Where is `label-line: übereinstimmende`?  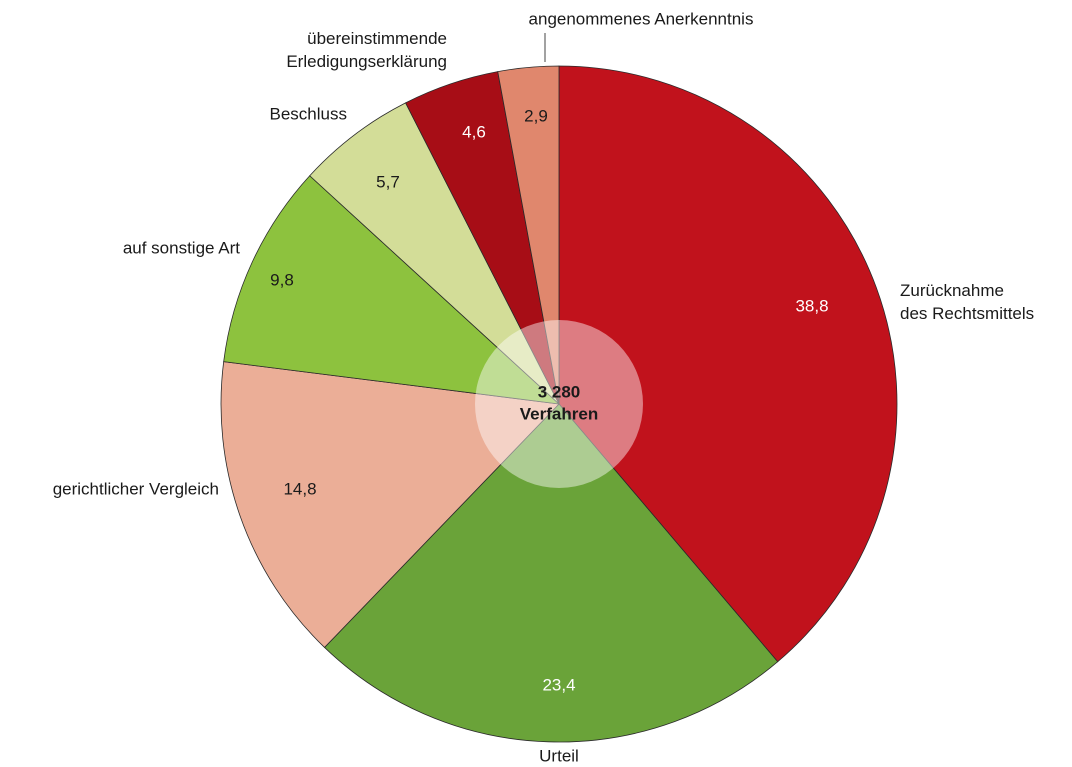 label-line: übereinstimmende is located at coordinates (377, 38).